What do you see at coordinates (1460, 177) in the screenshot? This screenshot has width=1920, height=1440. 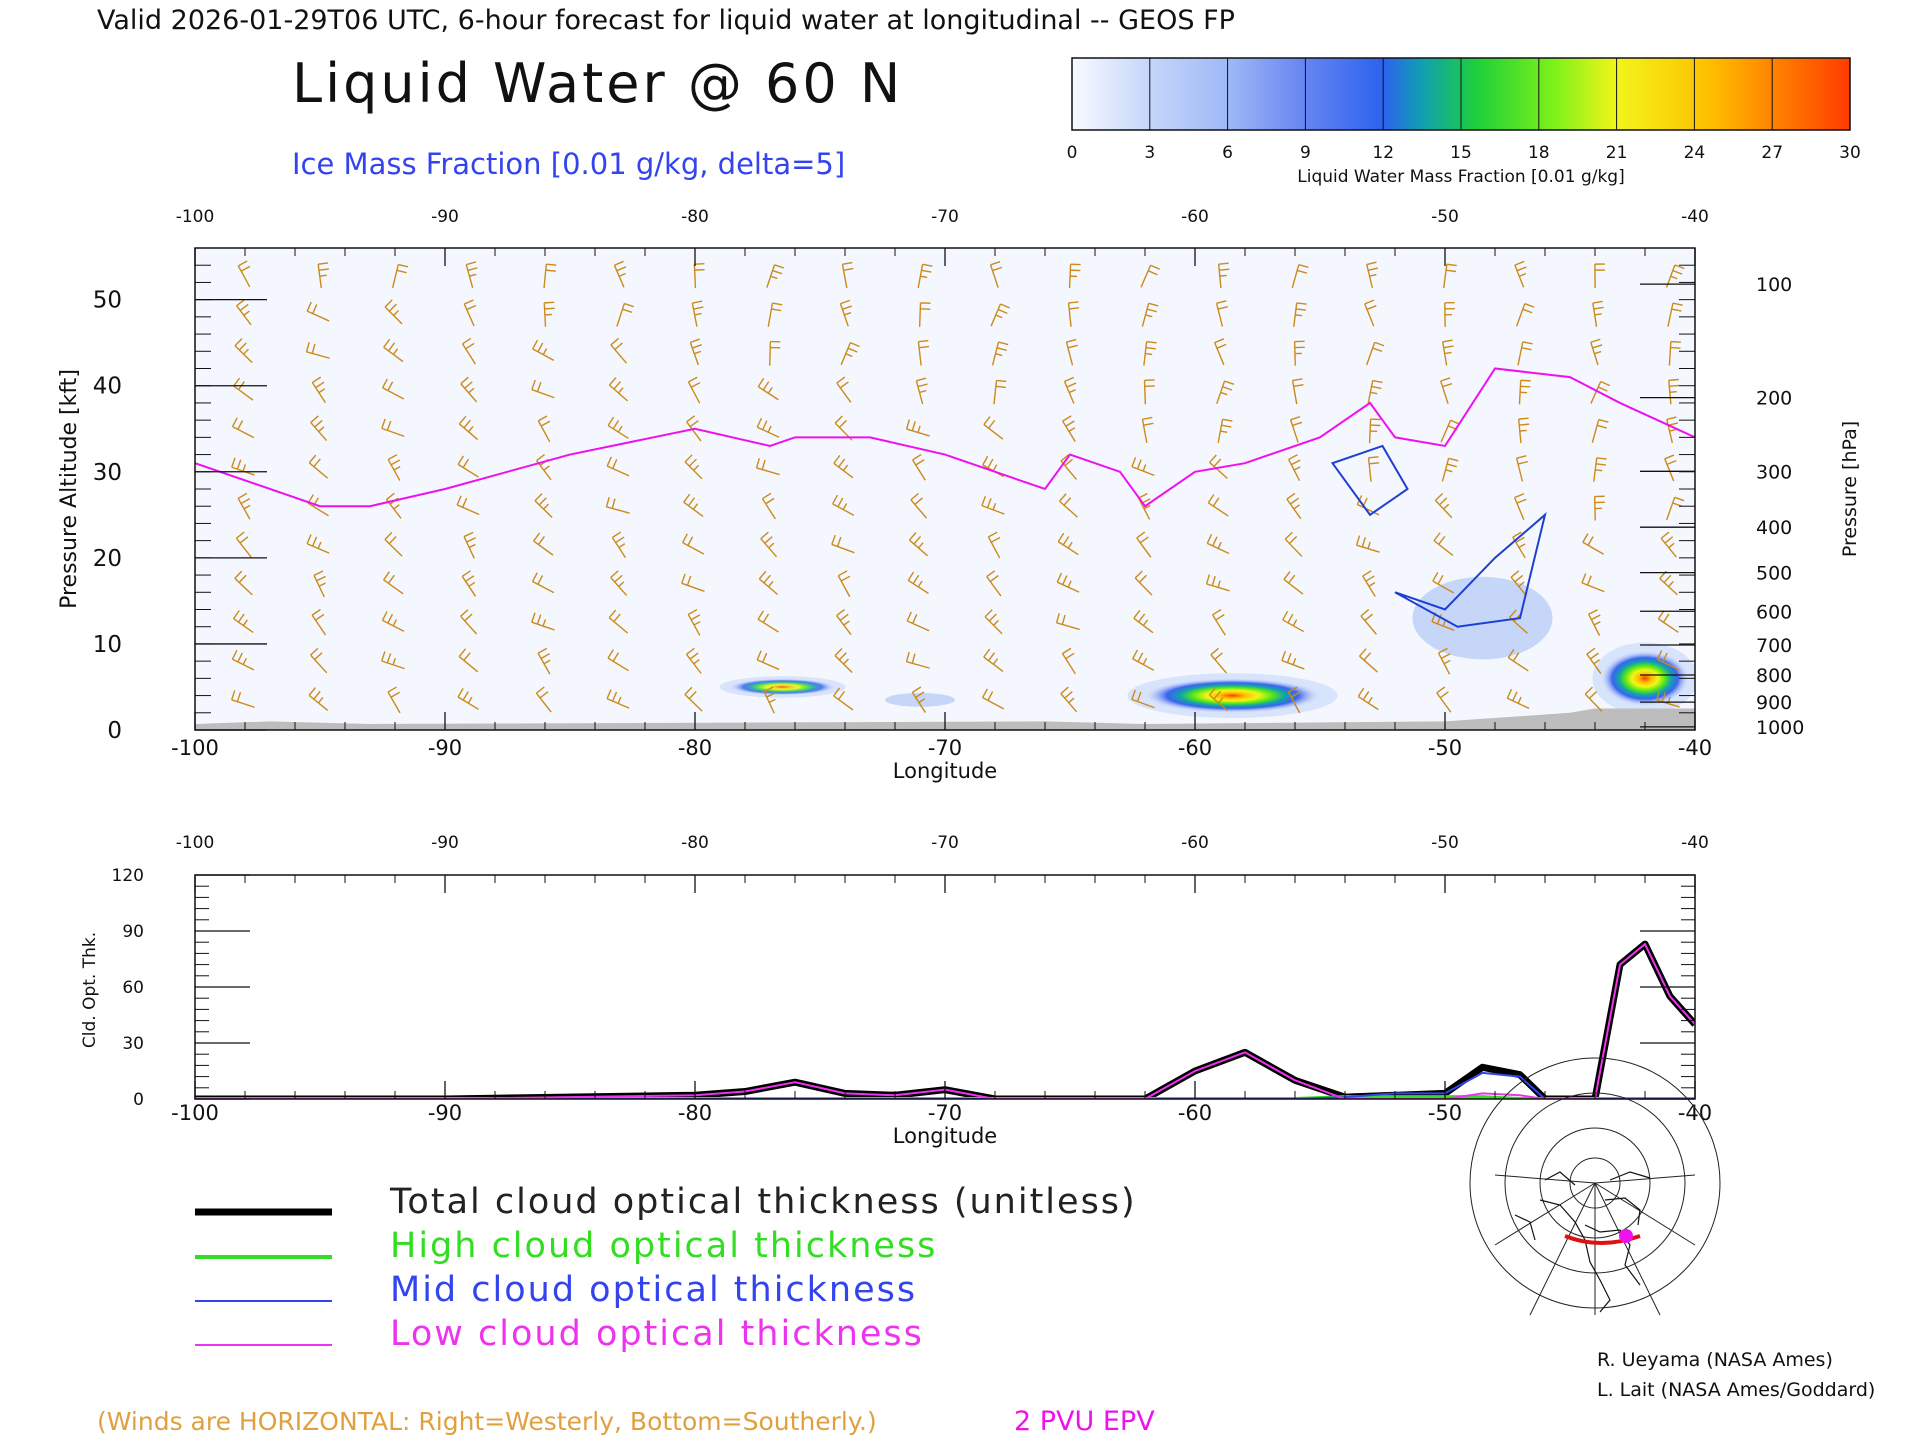 I see `colorbar-label: Liquid Water Mass Fraction [0.01 g/kg]` at bounding box center [1460, 177].